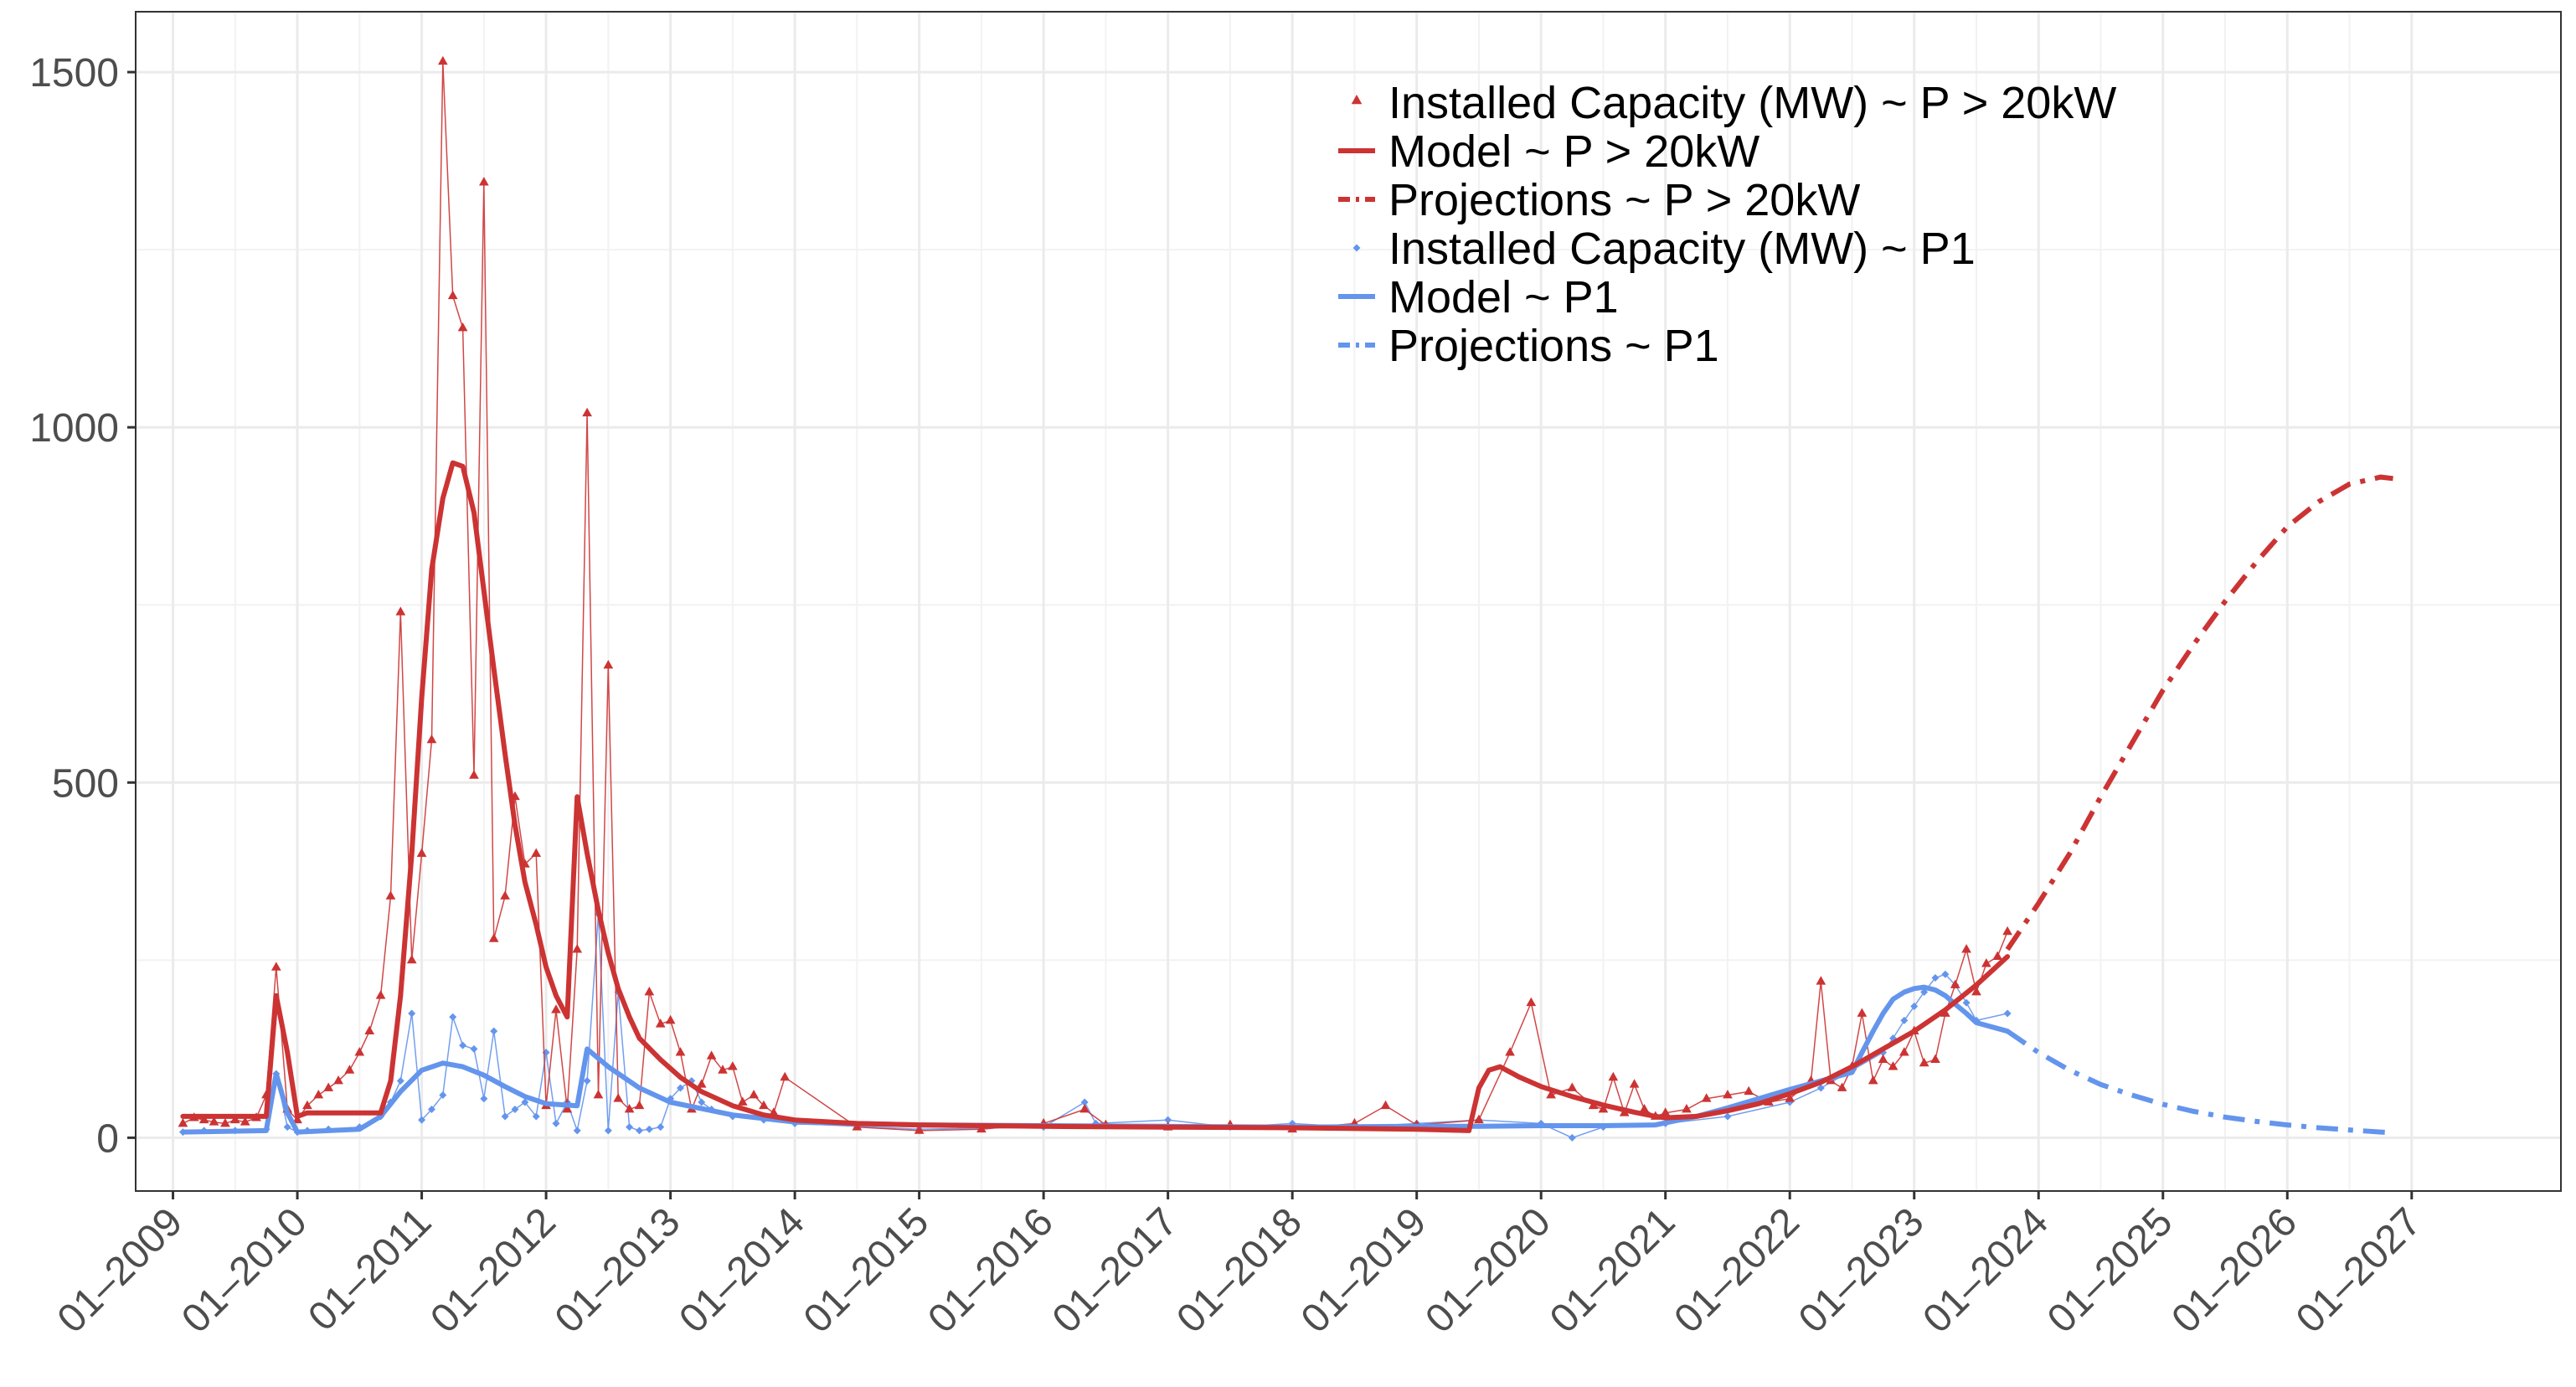  What do you see at coordinates (1503, 297) in the screenshot?
I see `legend-label: Model ~ P1` at bounding box center [1503, 297].